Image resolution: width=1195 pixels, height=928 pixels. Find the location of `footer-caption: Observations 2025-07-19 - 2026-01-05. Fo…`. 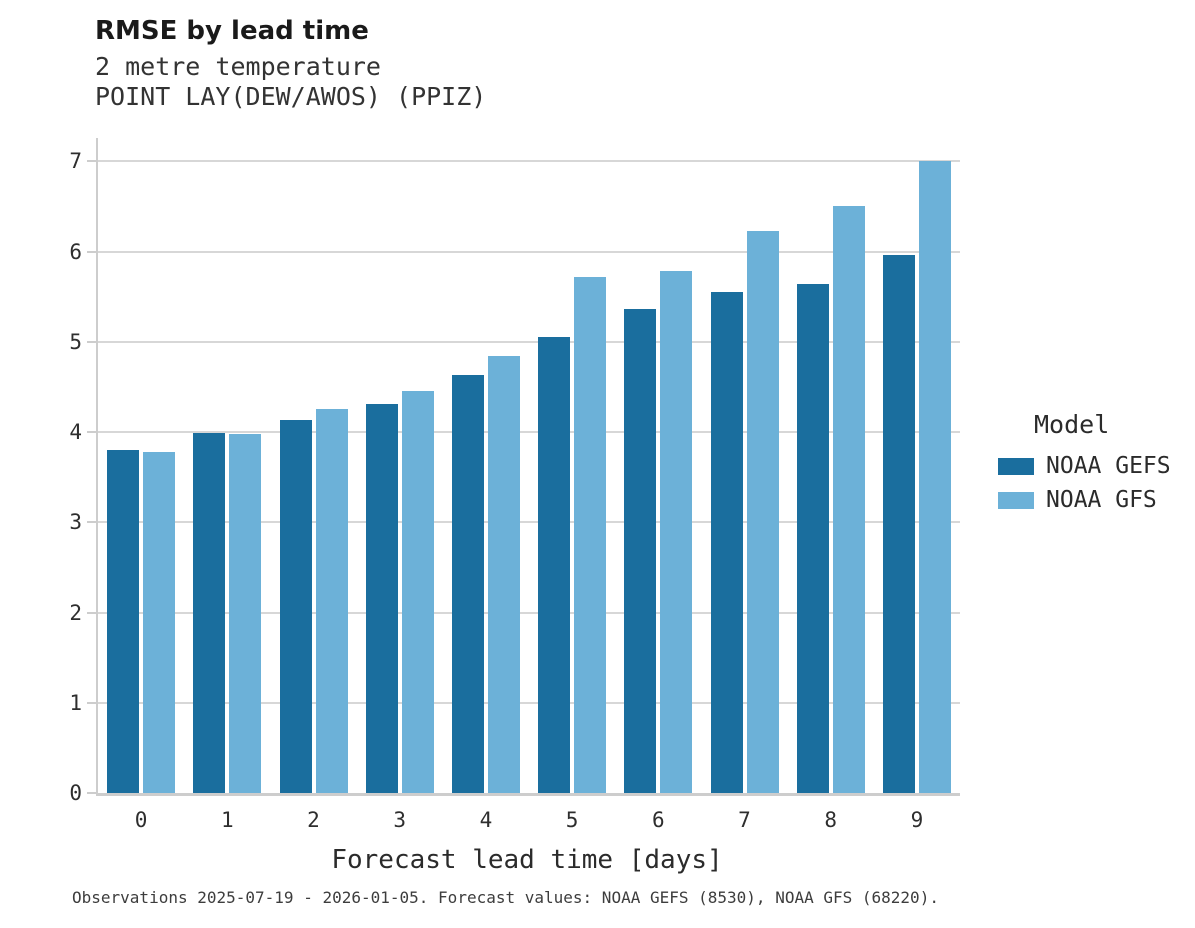

footer-caption: Observations 2025-07-19 - 2026-01-05. Fo… is located at coordinates (505, 897).